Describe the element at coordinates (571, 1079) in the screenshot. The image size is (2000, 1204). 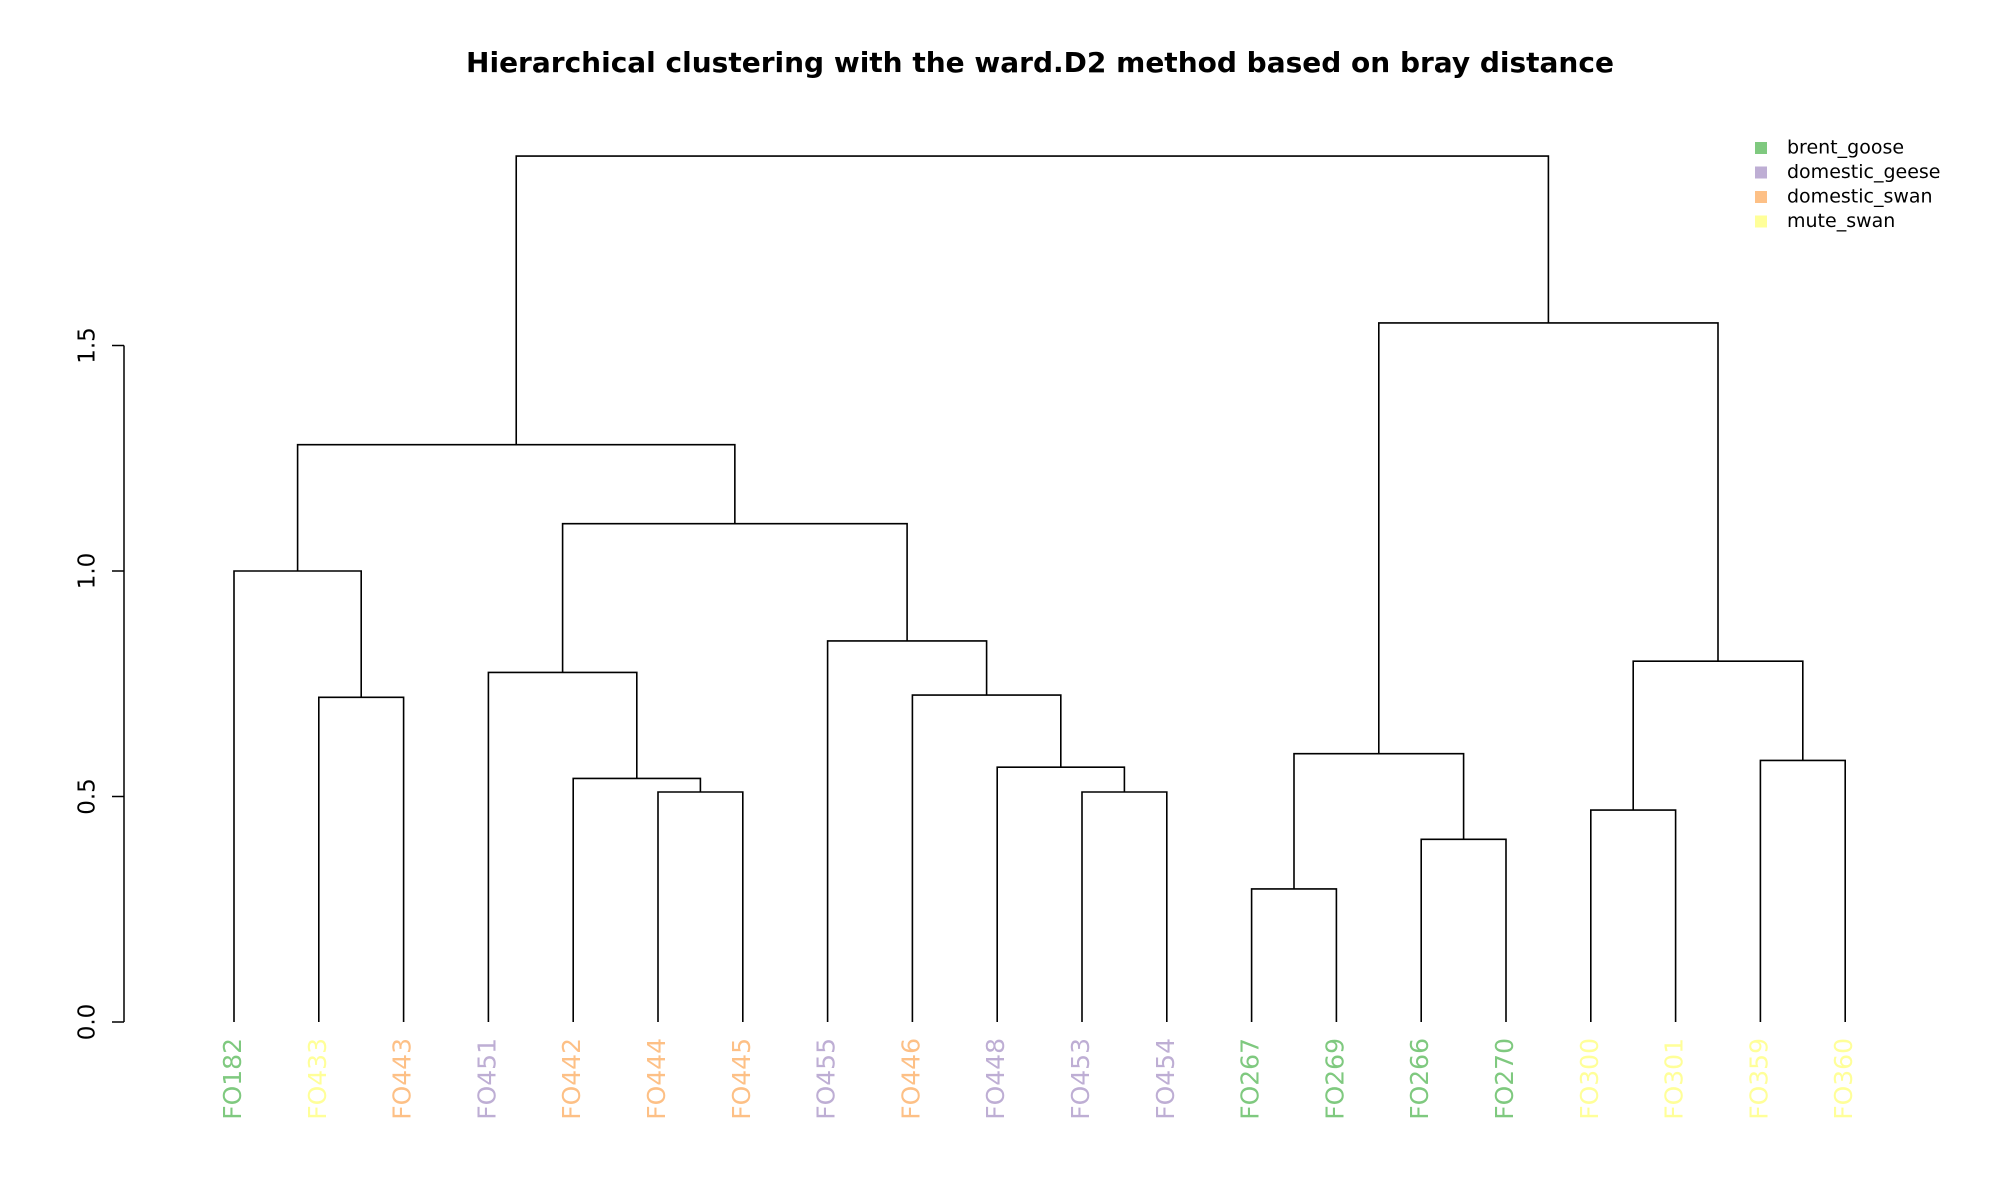
I see `leaf-label: FO442` at that location.